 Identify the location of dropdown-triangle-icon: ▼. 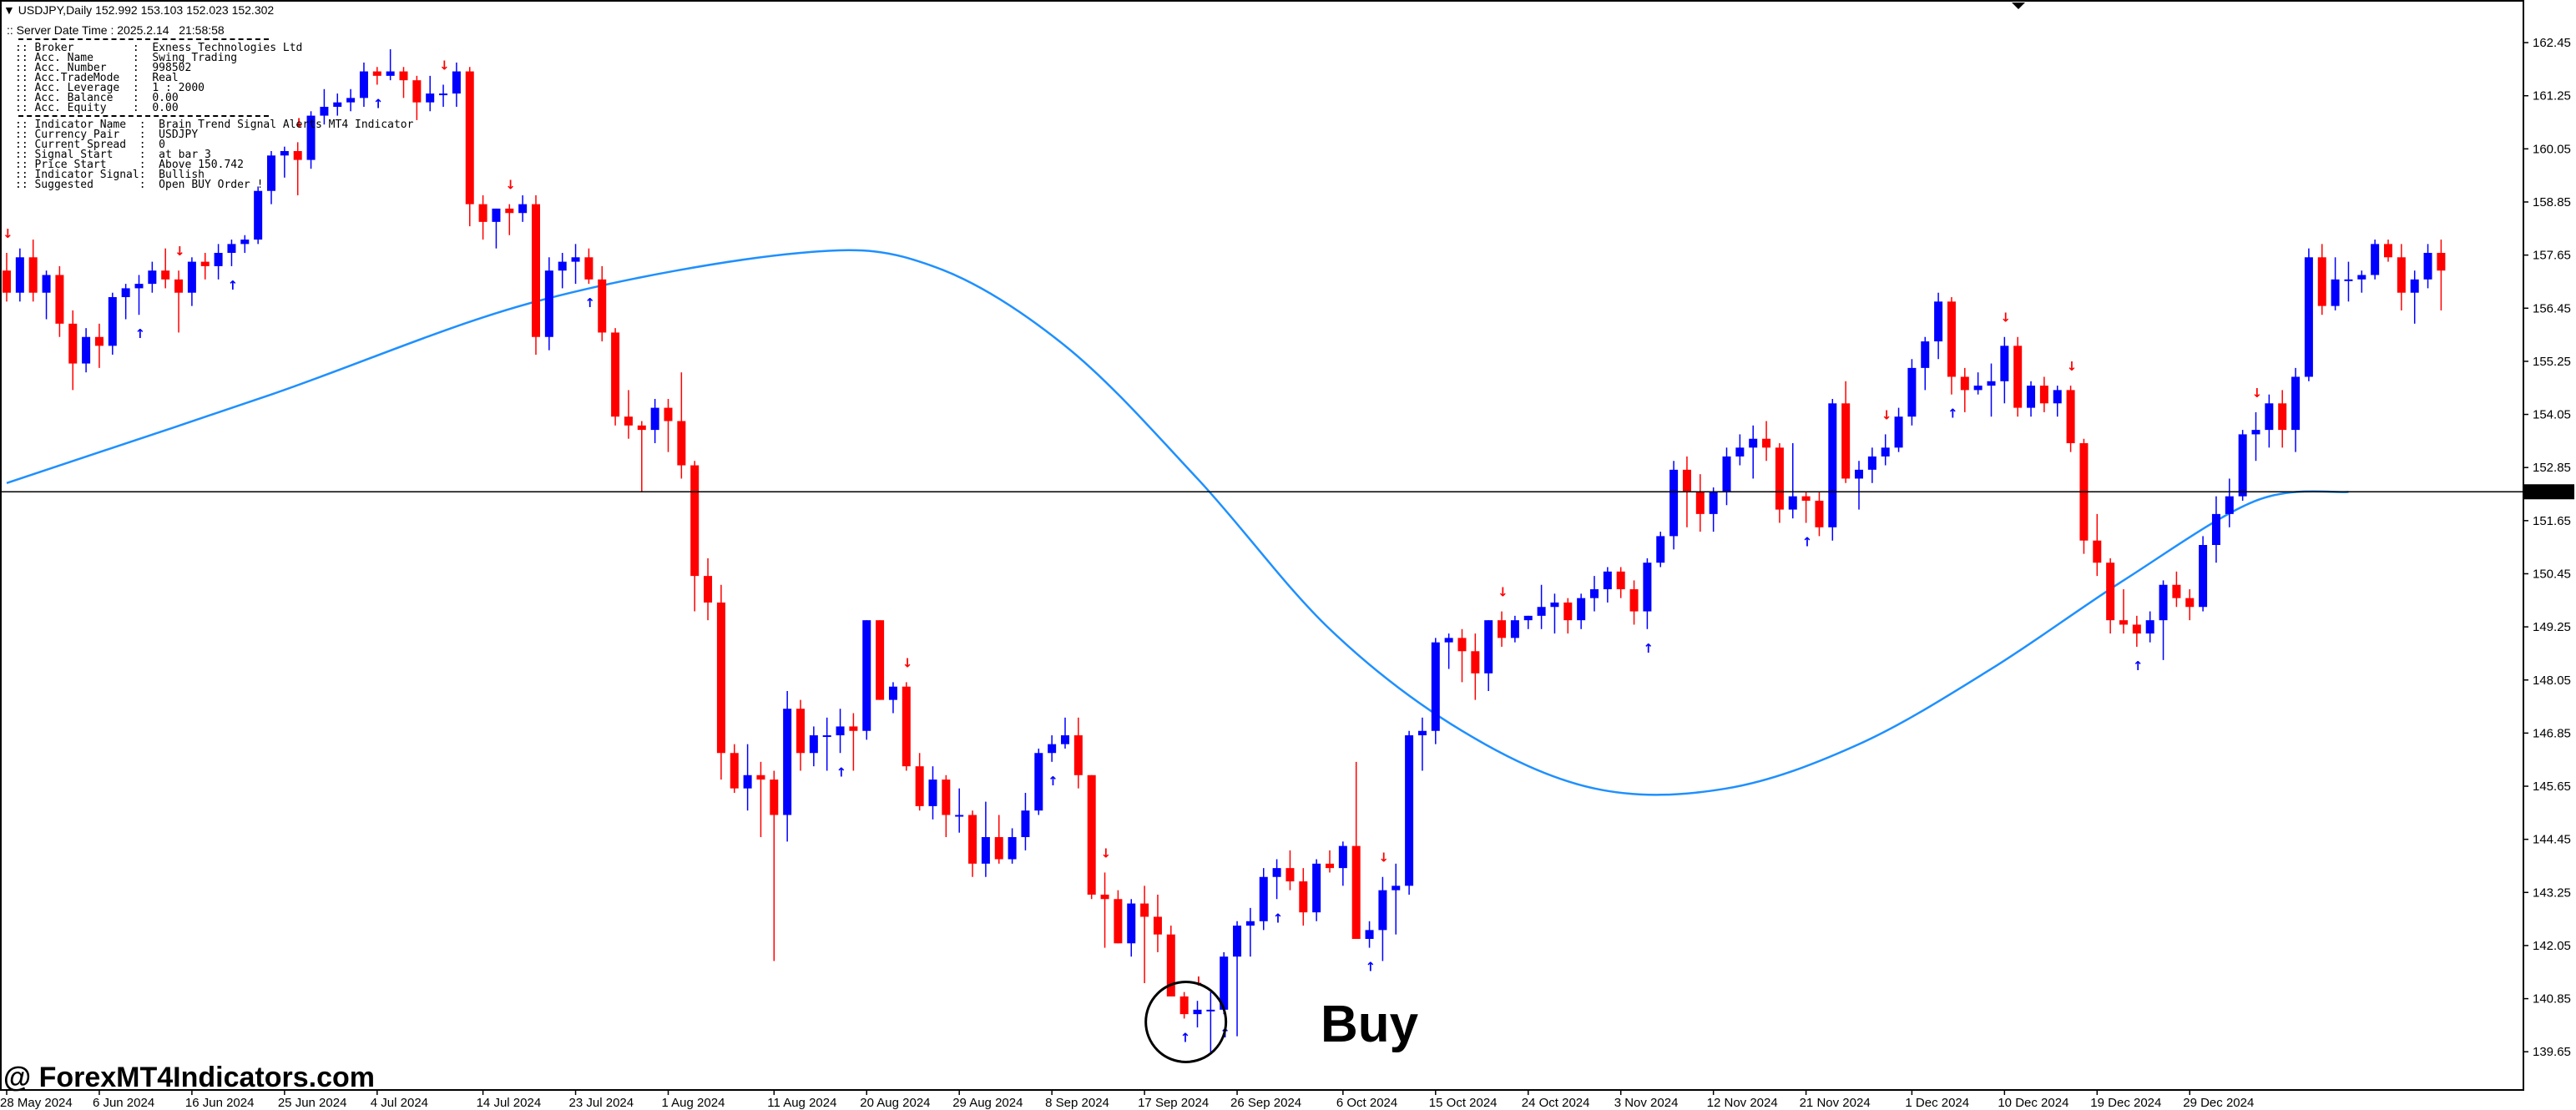
(9, 10).